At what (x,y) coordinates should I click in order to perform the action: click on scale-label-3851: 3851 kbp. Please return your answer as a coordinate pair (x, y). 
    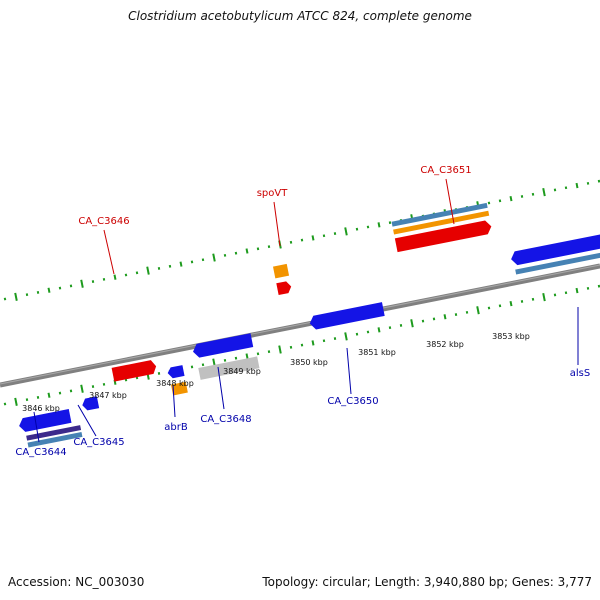
    Looking at the image, I should click on (377, 352).